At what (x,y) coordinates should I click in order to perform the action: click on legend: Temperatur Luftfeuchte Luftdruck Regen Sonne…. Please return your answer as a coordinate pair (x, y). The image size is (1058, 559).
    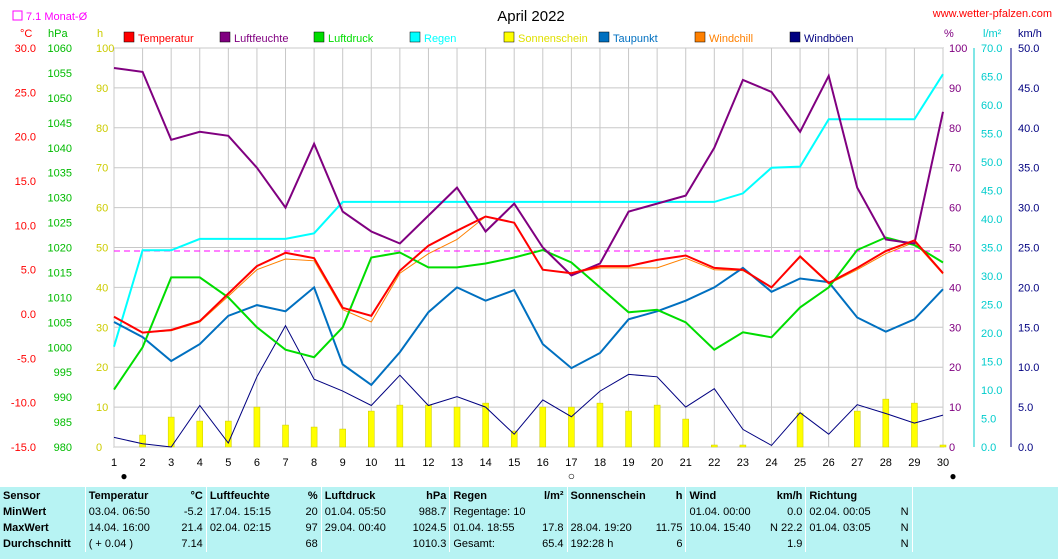
    Looking at the image, I should click on (488, 38).